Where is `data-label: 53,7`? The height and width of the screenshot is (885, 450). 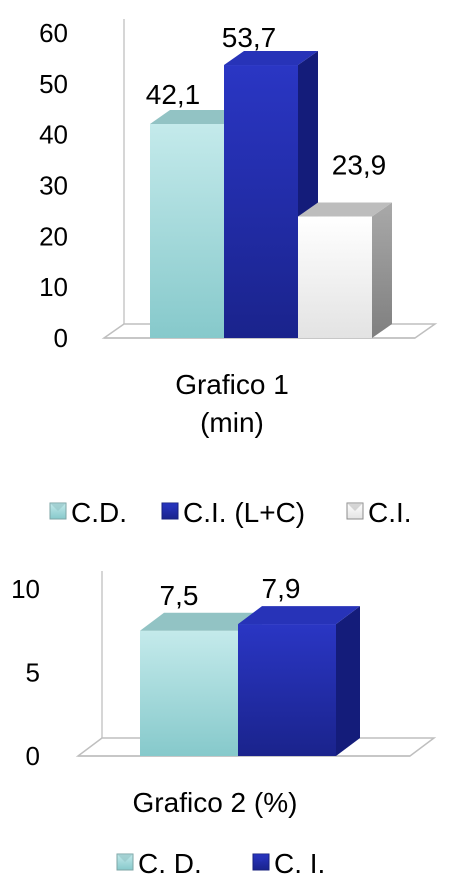 data-label: 53,7 is located at coordinates (249, 37).